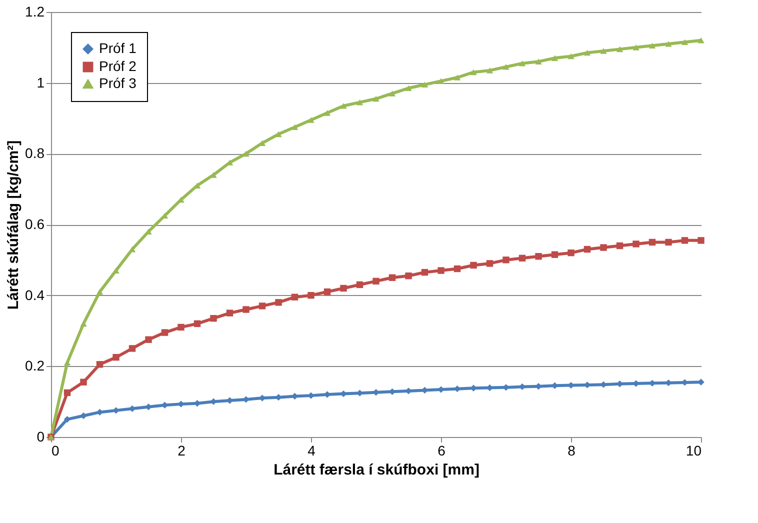 Image resolution: width=758 pixels, height=523 pixels. I want to click on y-tick-label: 0.2, so click(35, 366).